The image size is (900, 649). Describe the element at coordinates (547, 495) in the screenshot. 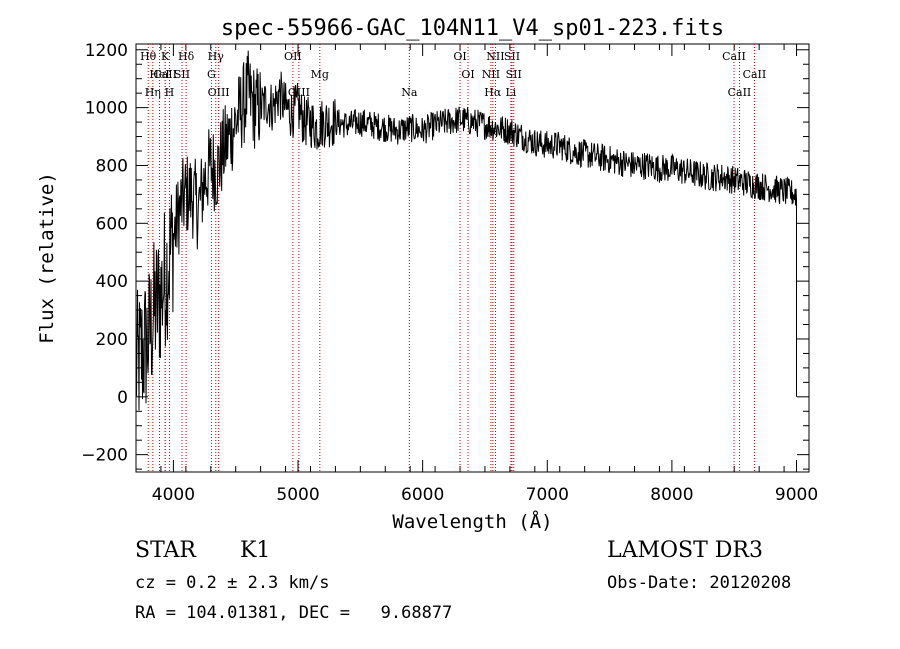

I see `x-tick-label: 7000` at that location.